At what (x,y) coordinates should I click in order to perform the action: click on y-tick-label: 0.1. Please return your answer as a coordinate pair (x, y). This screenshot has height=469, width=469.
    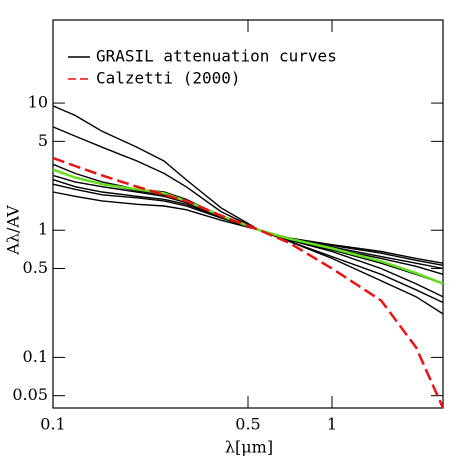
    Looking at the image, I should click on (35, 356).